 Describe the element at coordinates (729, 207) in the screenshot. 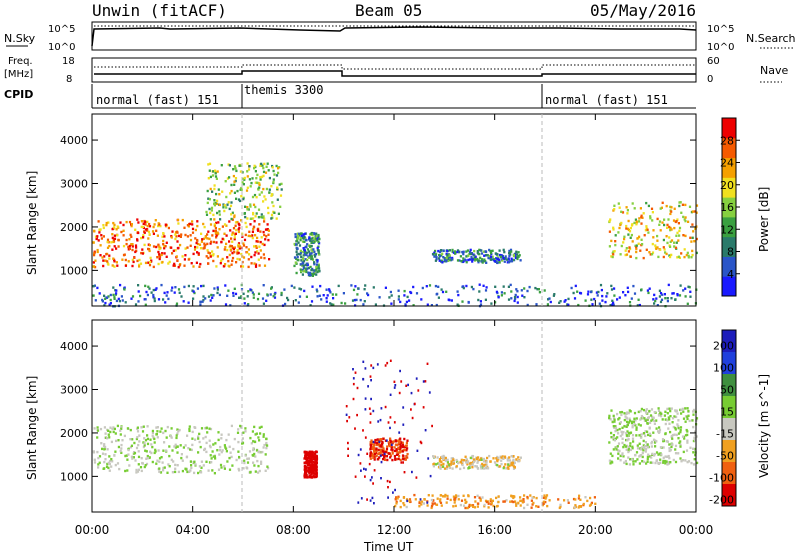

I see `colorbar-swatch` at that location.